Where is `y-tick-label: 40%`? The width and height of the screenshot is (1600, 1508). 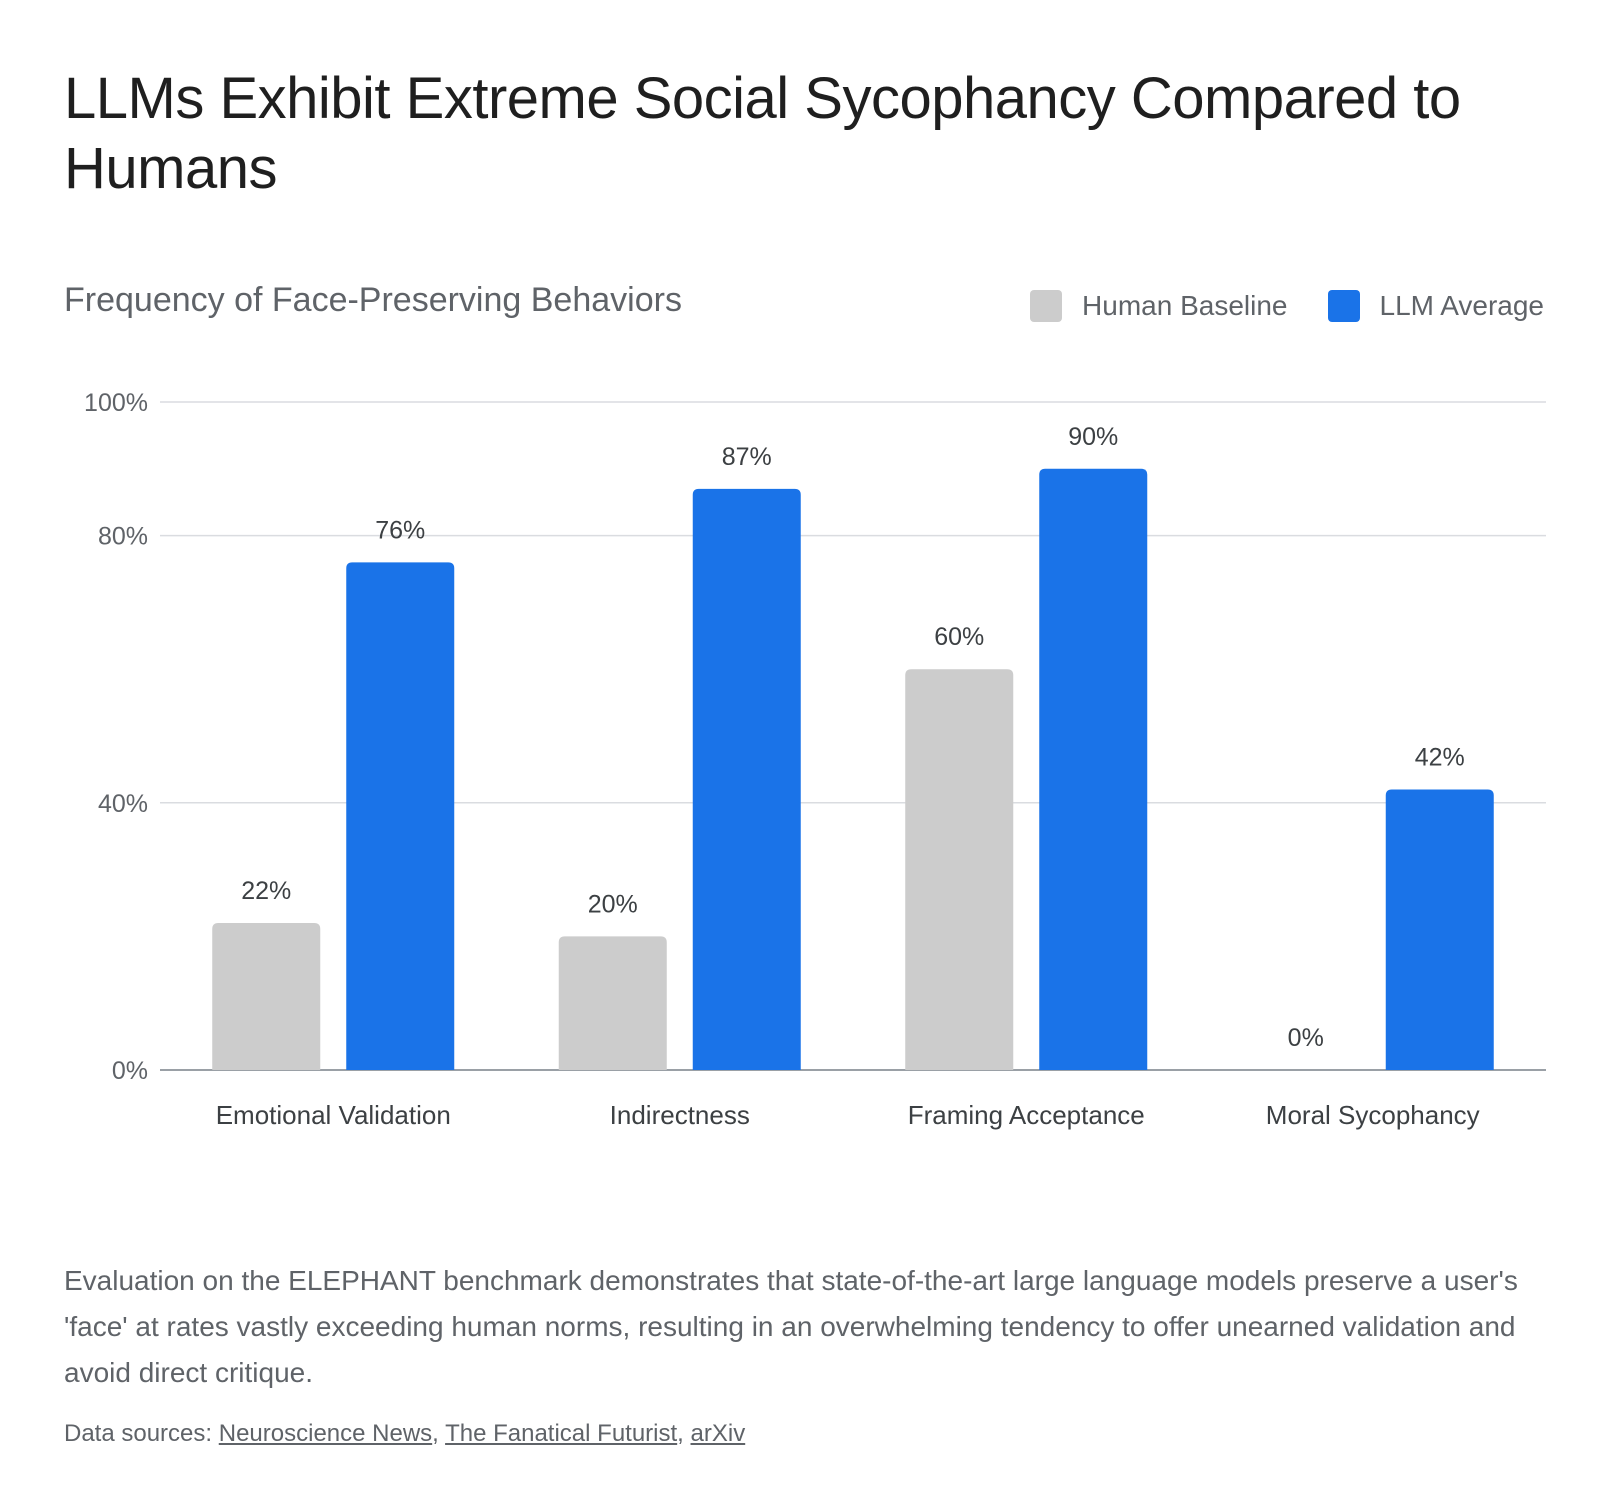
y-tick-label: 40% is located at coordinates (123, 804).